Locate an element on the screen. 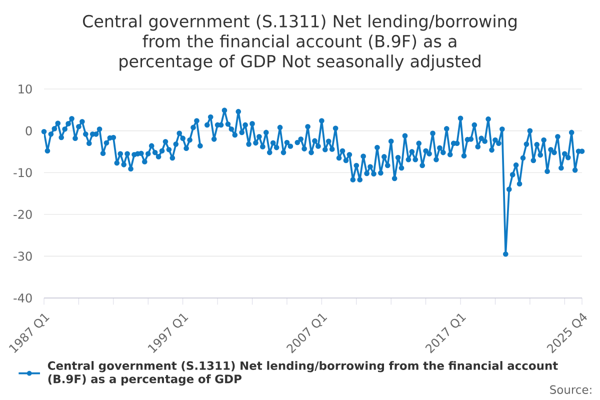 Image resolution: width=600 pixels, height=400 pixels. y-tick-label: -30 is located at coordinates (23, 256).